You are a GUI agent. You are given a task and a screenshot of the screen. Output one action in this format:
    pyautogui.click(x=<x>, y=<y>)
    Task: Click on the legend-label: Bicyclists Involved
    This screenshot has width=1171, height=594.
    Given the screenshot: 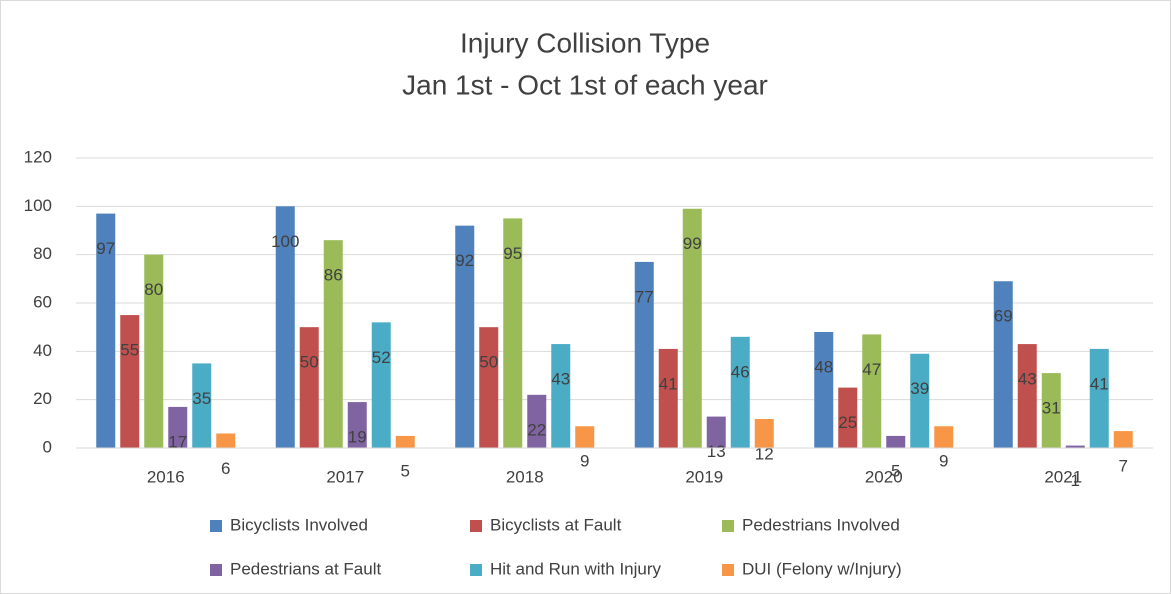 What is the action you would take?
    pyautogui.click(x=299, y=524)
    